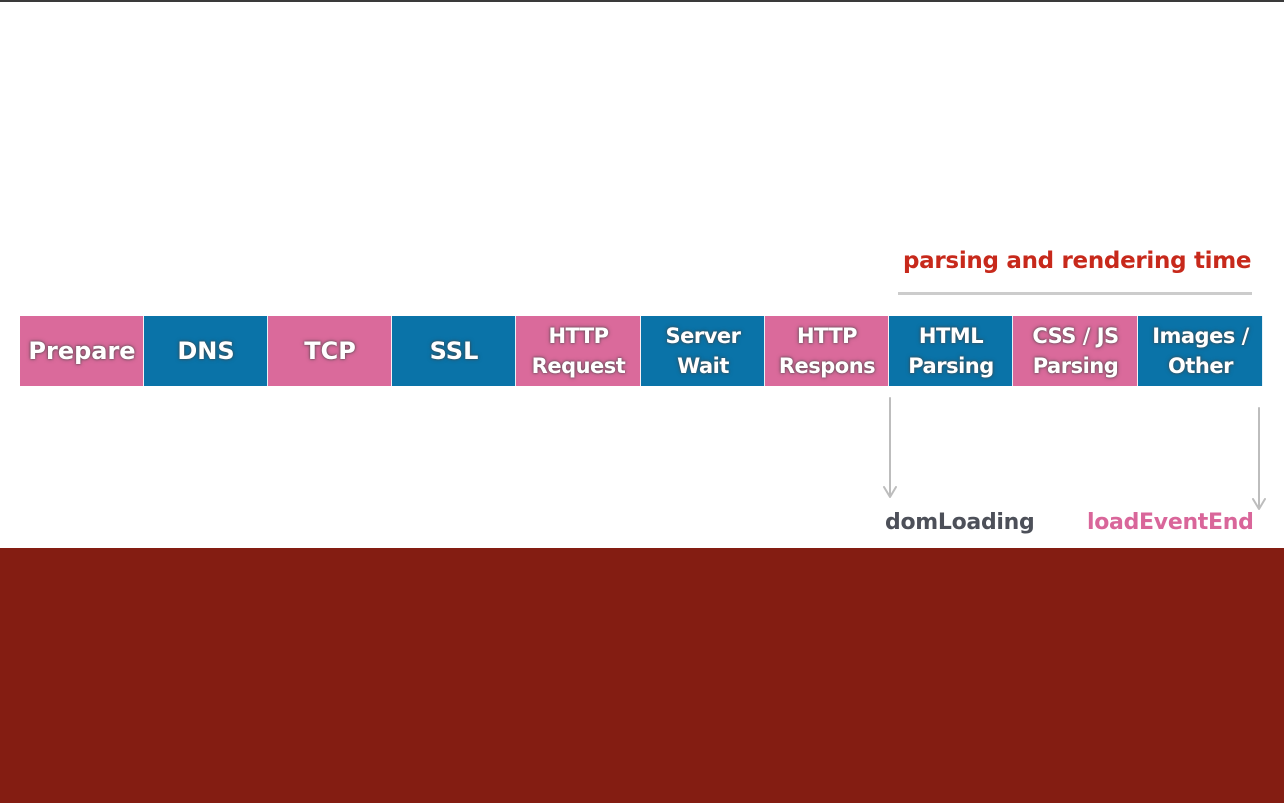 Image resolution: width=1284 pixels, height=803 pixels. Describe the element at coordinates (454, 351) in the screenshot. I see `segment-ssl: SSL` at that location.